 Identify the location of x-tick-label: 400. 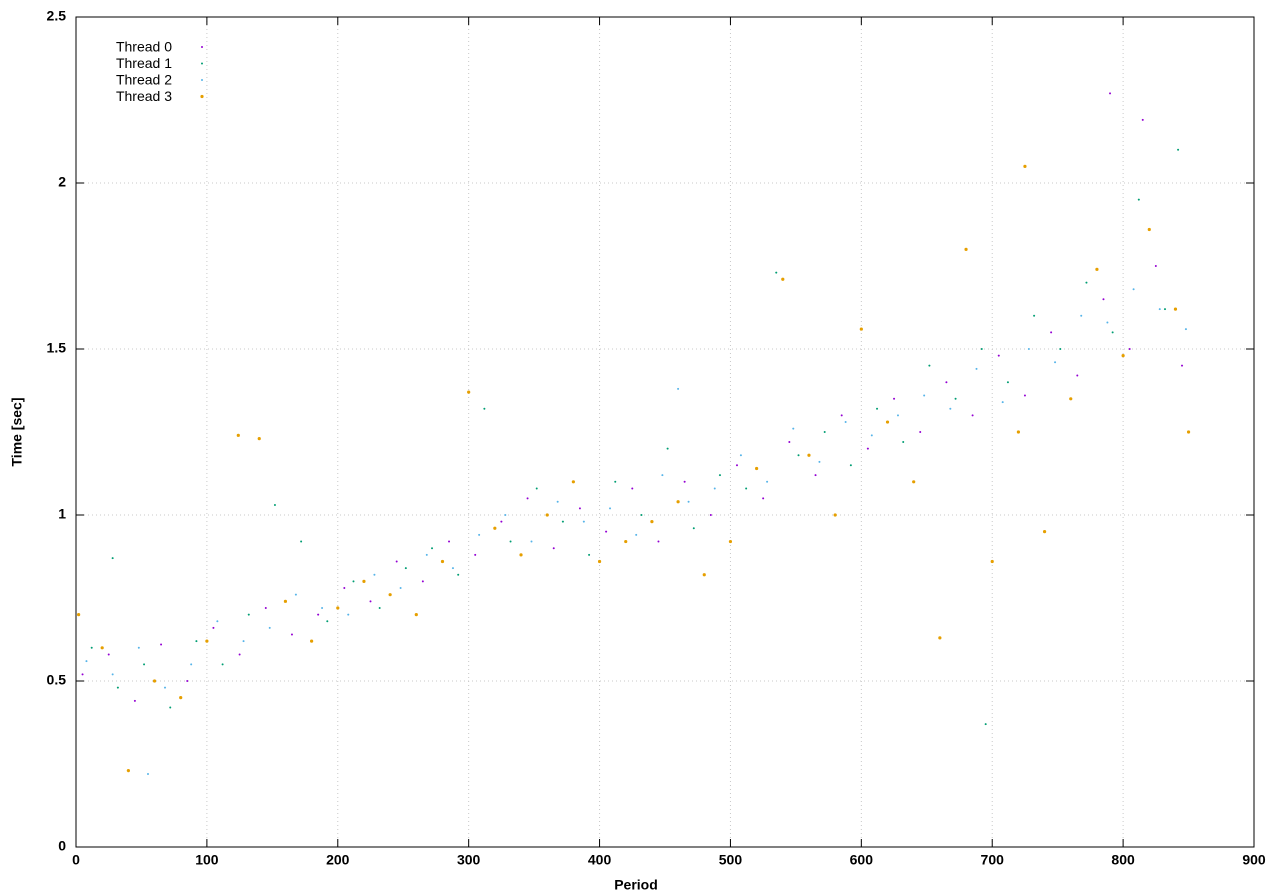
(600, 860).